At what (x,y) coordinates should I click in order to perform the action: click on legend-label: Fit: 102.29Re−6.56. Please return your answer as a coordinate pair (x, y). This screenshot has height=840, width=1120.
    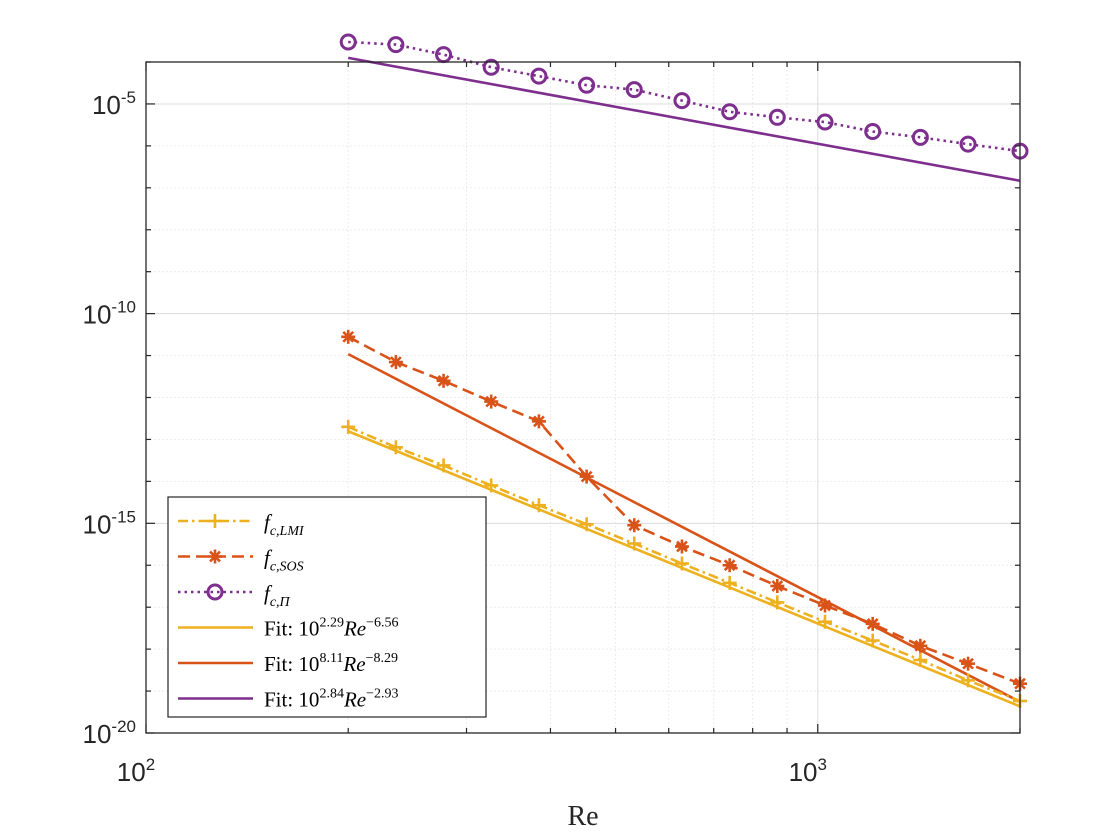
    Looking at the image, I should click on (331, 628).